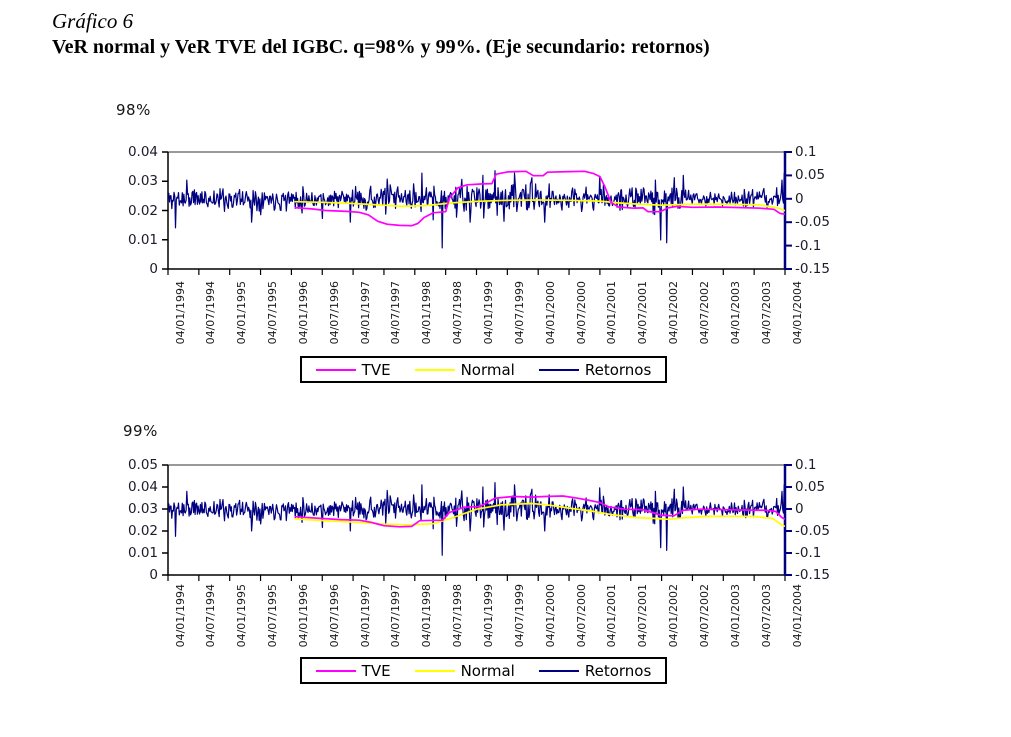 The height and width of the screenshot is (737, 1011). Describe the element at coordinates (142, 465) in the screenshot. I see `y-axis-tick-label: 0.05` at that location.